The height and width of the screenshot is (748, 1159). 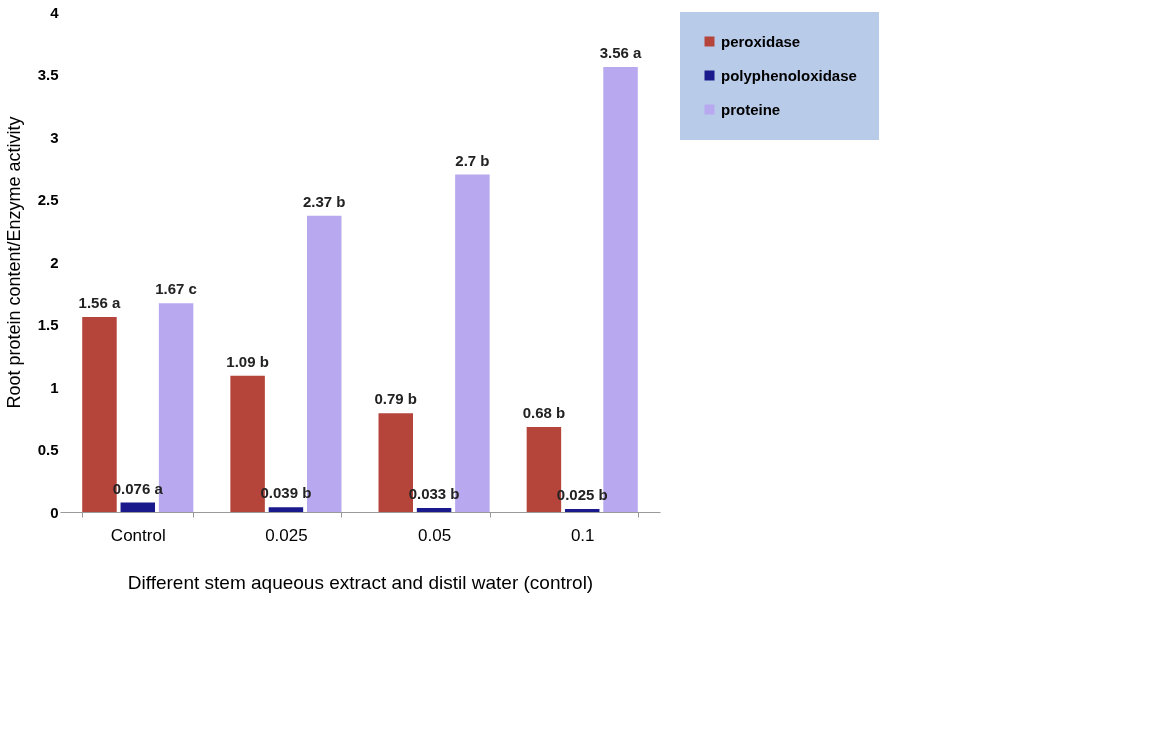 What do you see at coordinates (324, 201) in the screenshot?
I see `data-label: 2.37 b` at bounding box center [324, 201].